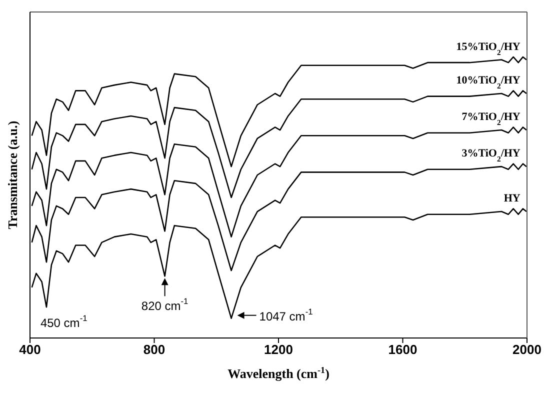 The height and width of the screenshot is (393, 550). I want to click on x-axis-title: Wavelength (cm$^{-1}$), so click(279, 373).